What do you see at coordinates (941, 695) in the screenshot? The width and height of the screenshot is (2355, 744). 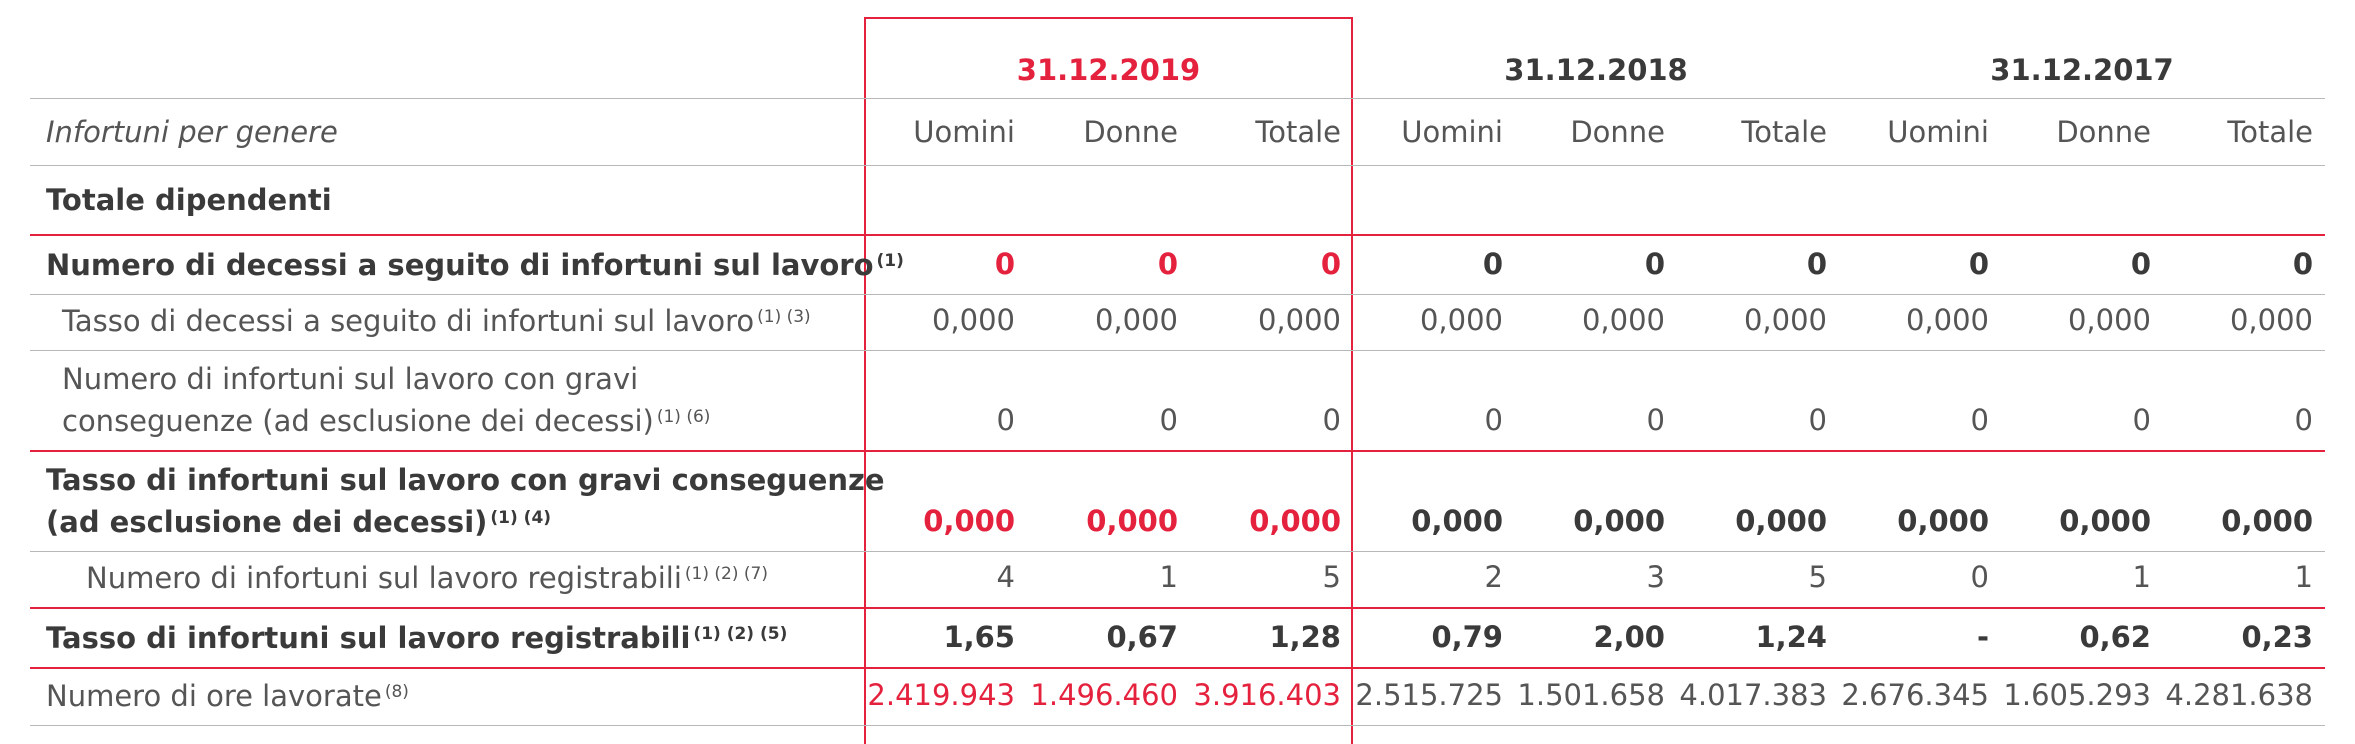 I see `cell: 2.419.943` at bounding box center [941, 695].